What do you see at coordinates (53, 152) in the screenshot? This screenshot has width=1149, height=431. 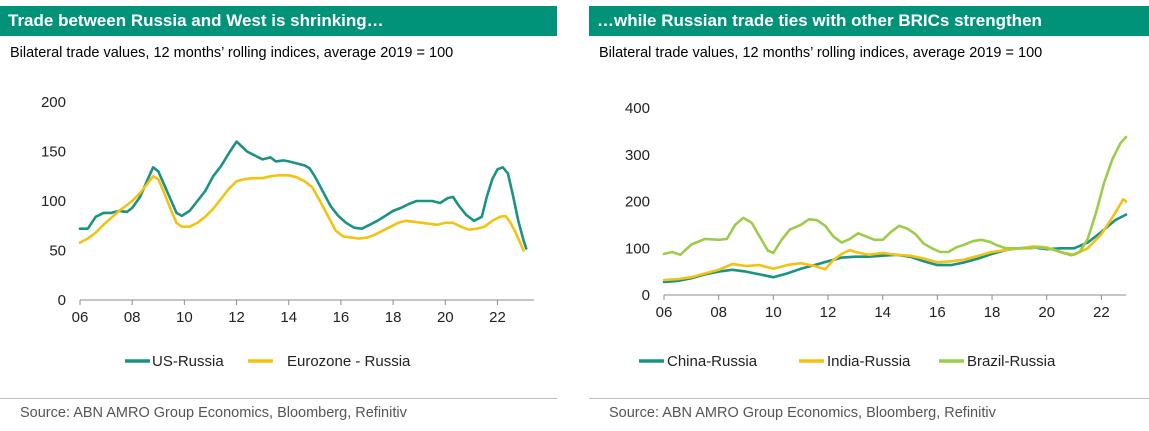 I see `y-tick-label: 150` at bounding box center [53, 152].